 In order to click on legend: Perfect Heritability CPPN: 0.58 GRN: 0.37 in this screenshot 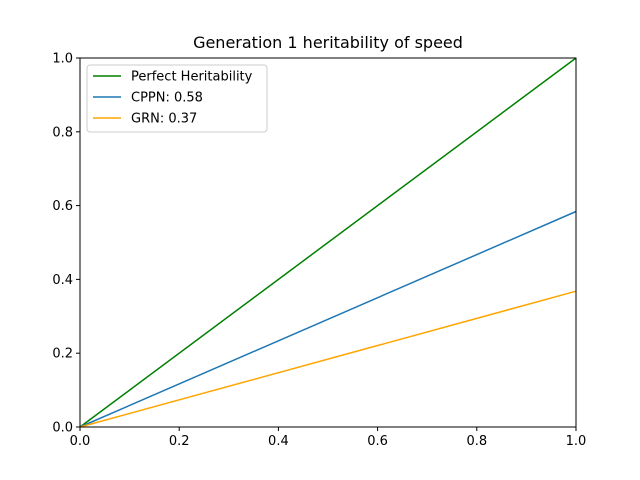, I will do `click(177, 98)`.